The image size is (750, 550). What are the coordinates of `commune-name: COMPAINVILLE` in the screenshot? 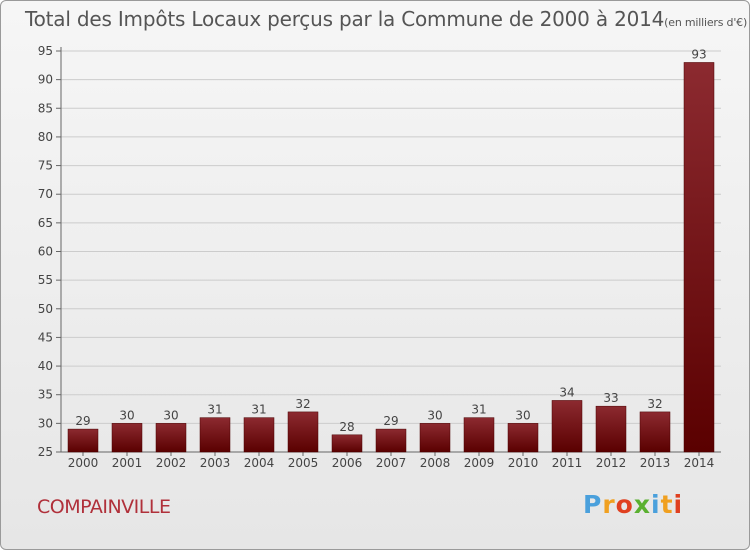 It's located at (104, 507).